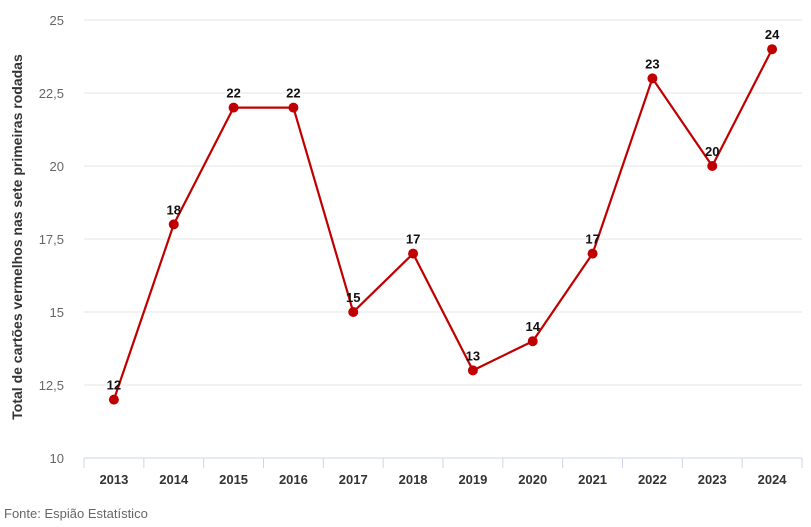 Image resolution: width=811 pixels, height=527 pixels. I want to click on x-tick-label: 2013, so click(113, 479).